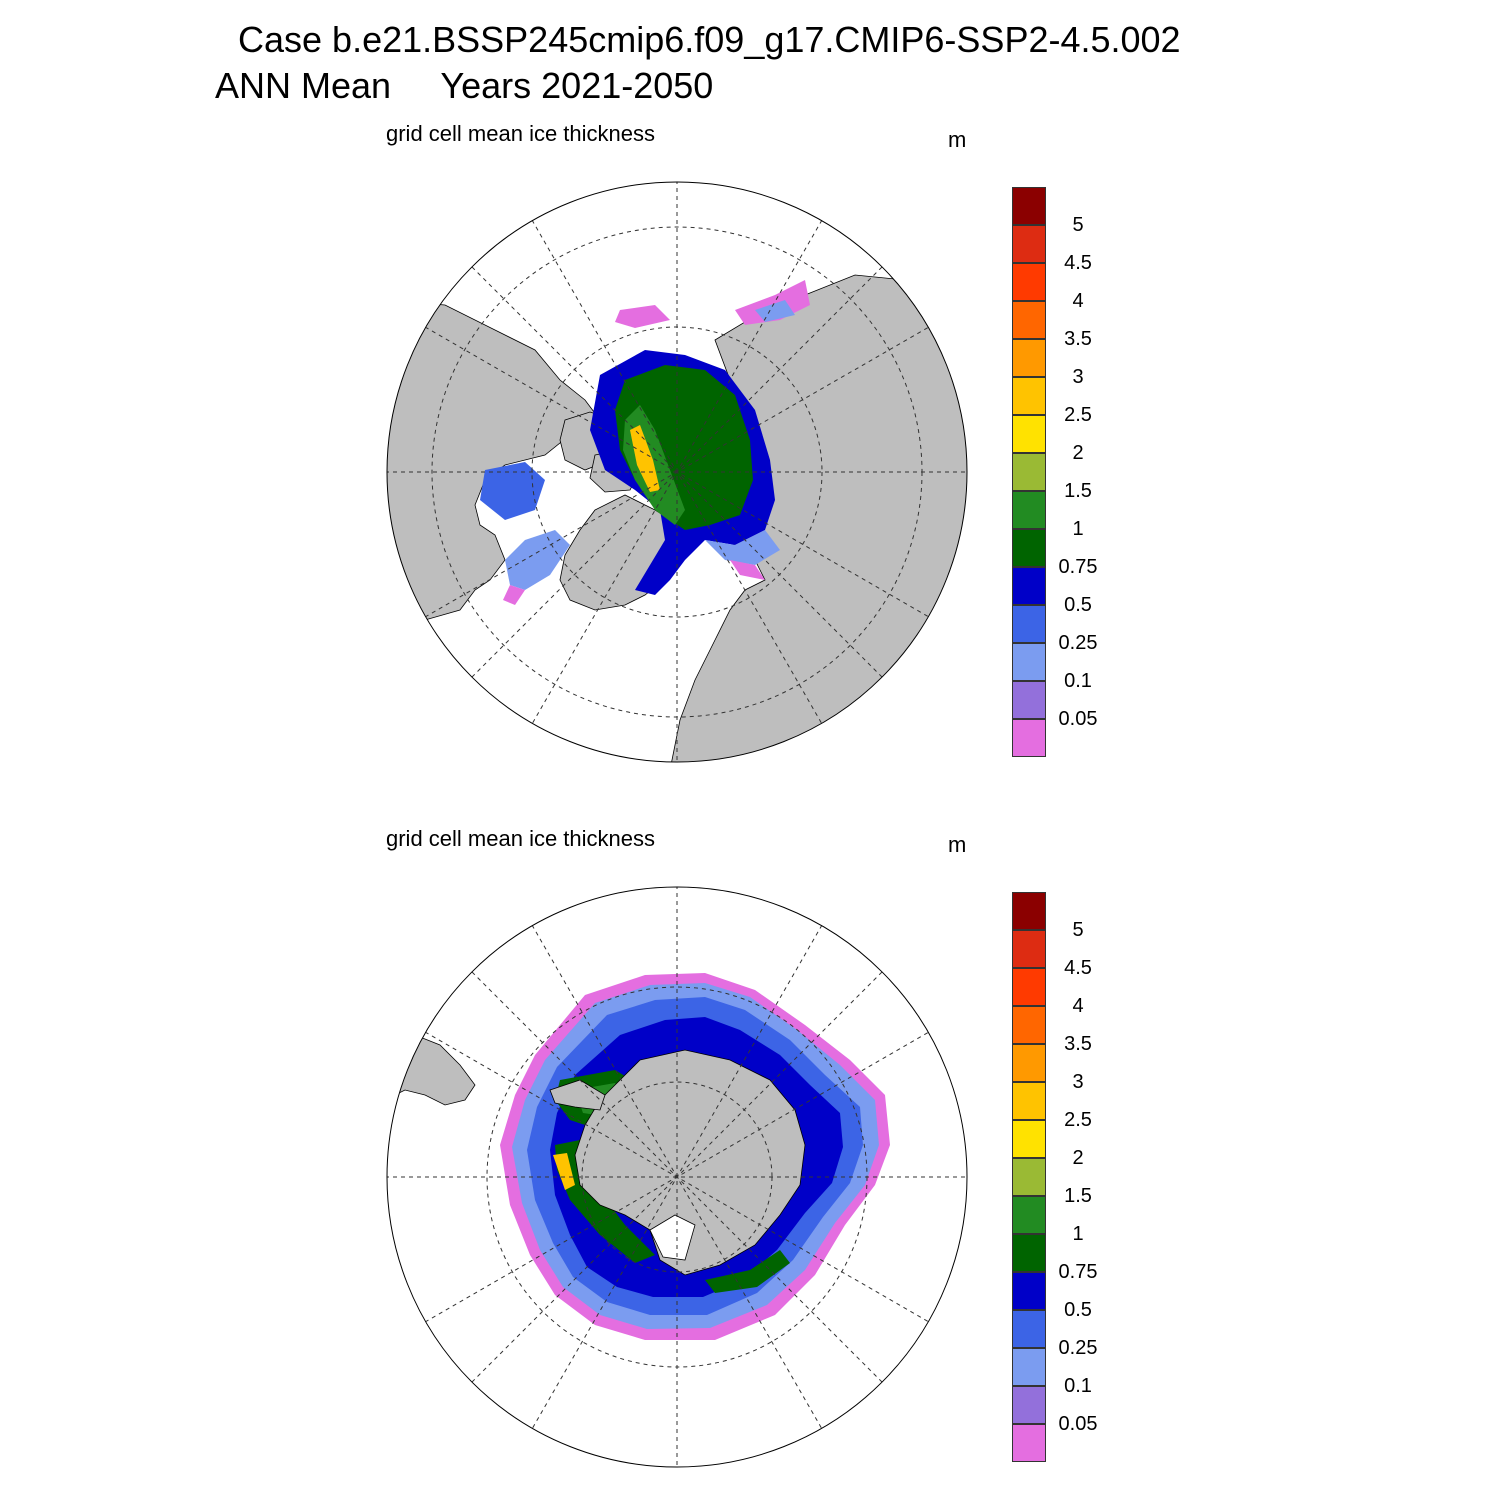 The image size is (1500, 1500). I want to click on cb-south-label: 4.5, so click(1078, 968).